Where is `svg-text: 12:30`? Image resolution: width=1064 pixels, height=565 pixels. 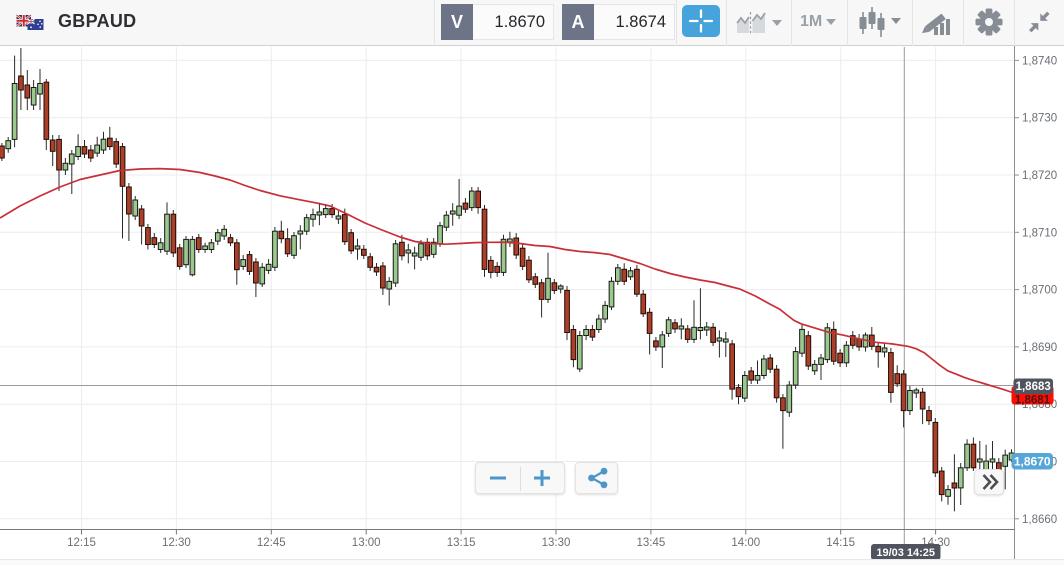
svg-text: 12:30 is located at coordinates (176, 543).